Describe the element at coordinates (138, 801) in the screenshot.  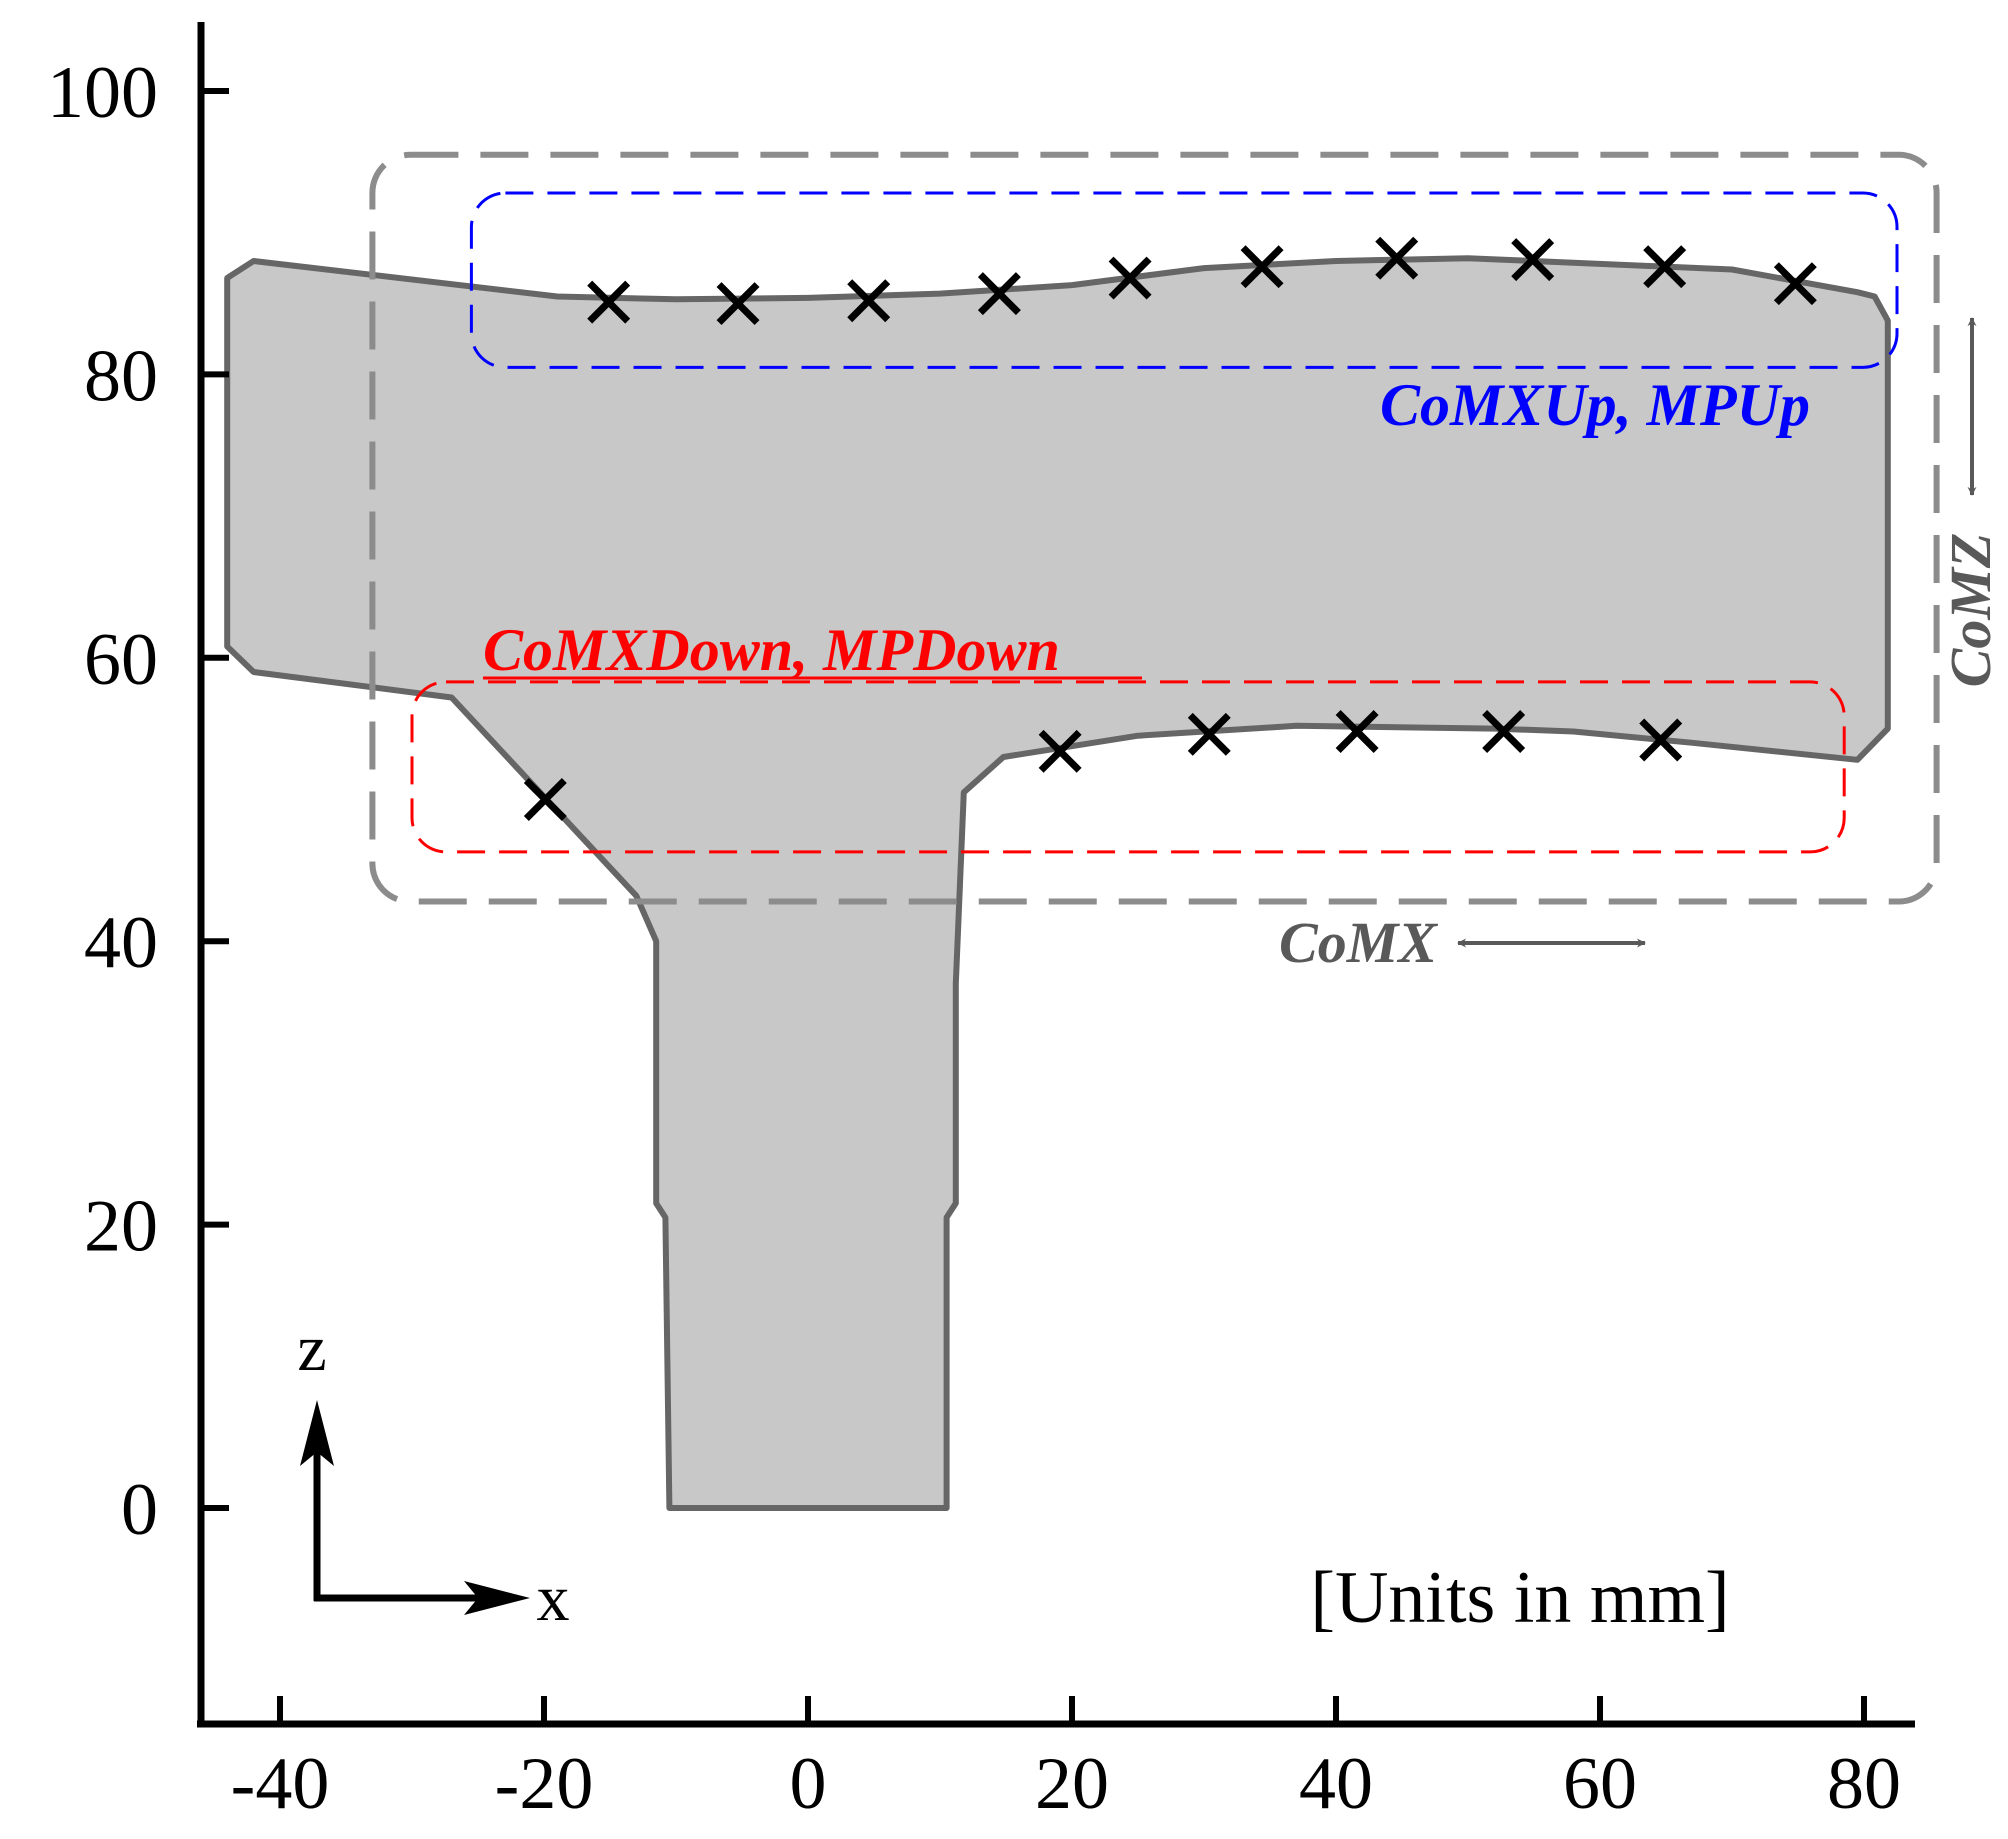
I see `y-ticks: 0 20 40 60 80 100` at that location.